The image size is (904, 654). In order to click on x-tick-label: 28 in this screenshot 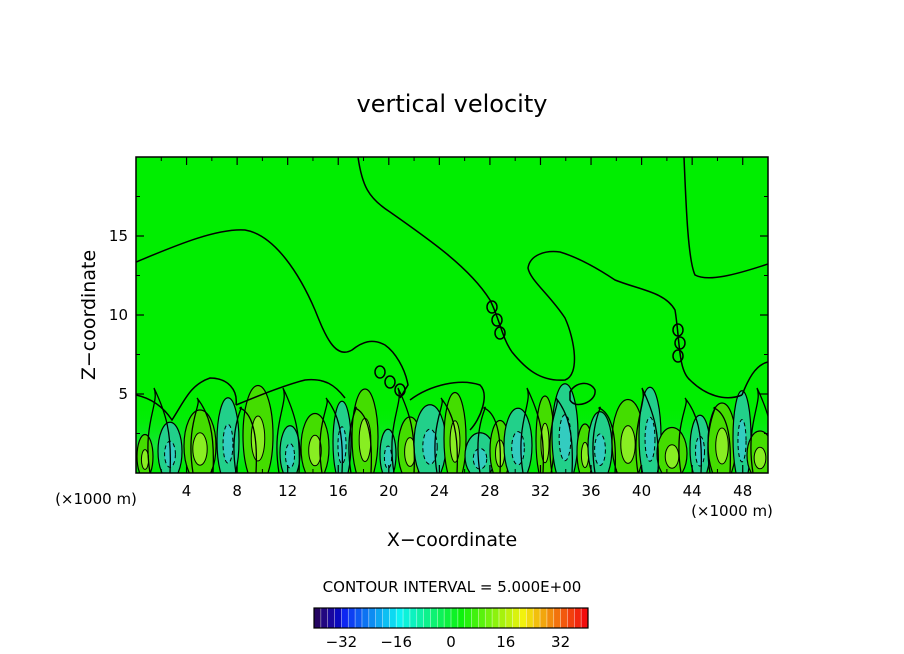, I will do `click(489, 491)`.